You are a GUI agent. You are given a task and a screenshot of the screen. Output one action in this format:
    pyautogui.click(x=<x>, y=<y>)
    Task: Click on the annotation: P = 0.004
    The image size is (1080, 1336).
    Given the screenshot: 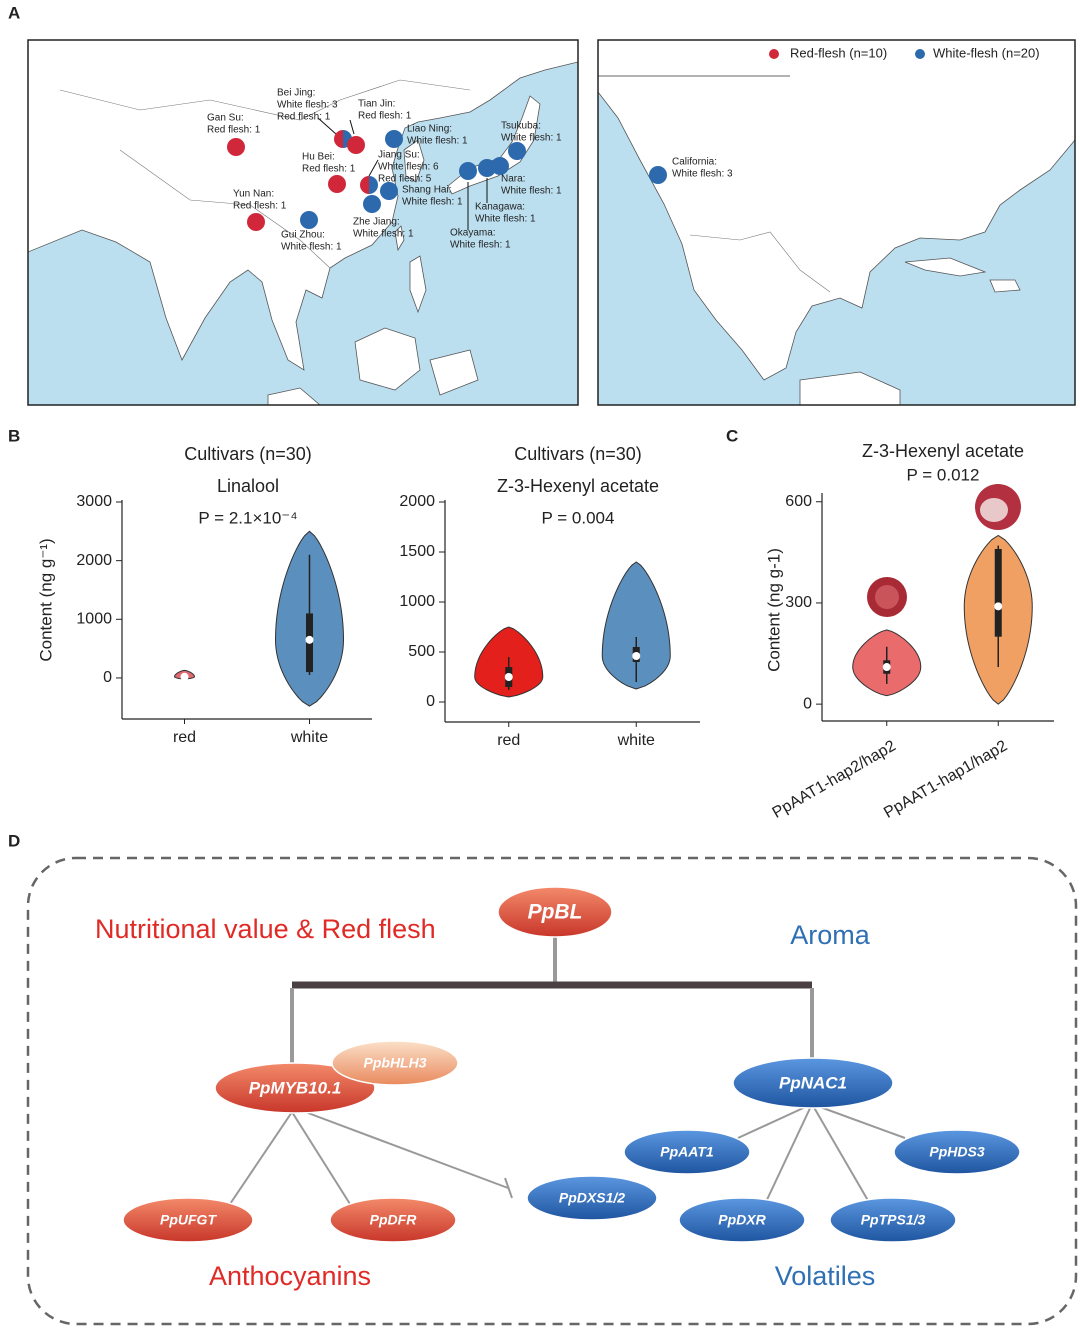 What is the action you would take?
    pyautogui.click(x=578, y=517)
    